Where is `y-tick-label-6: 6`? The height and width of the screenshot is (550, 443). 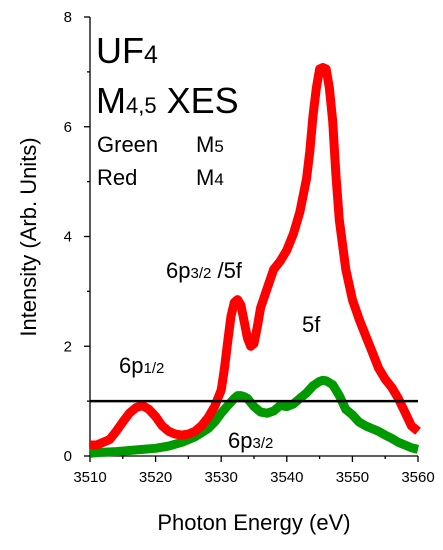
y-tick-label-6: 6 is located at coordinates (68, 127).